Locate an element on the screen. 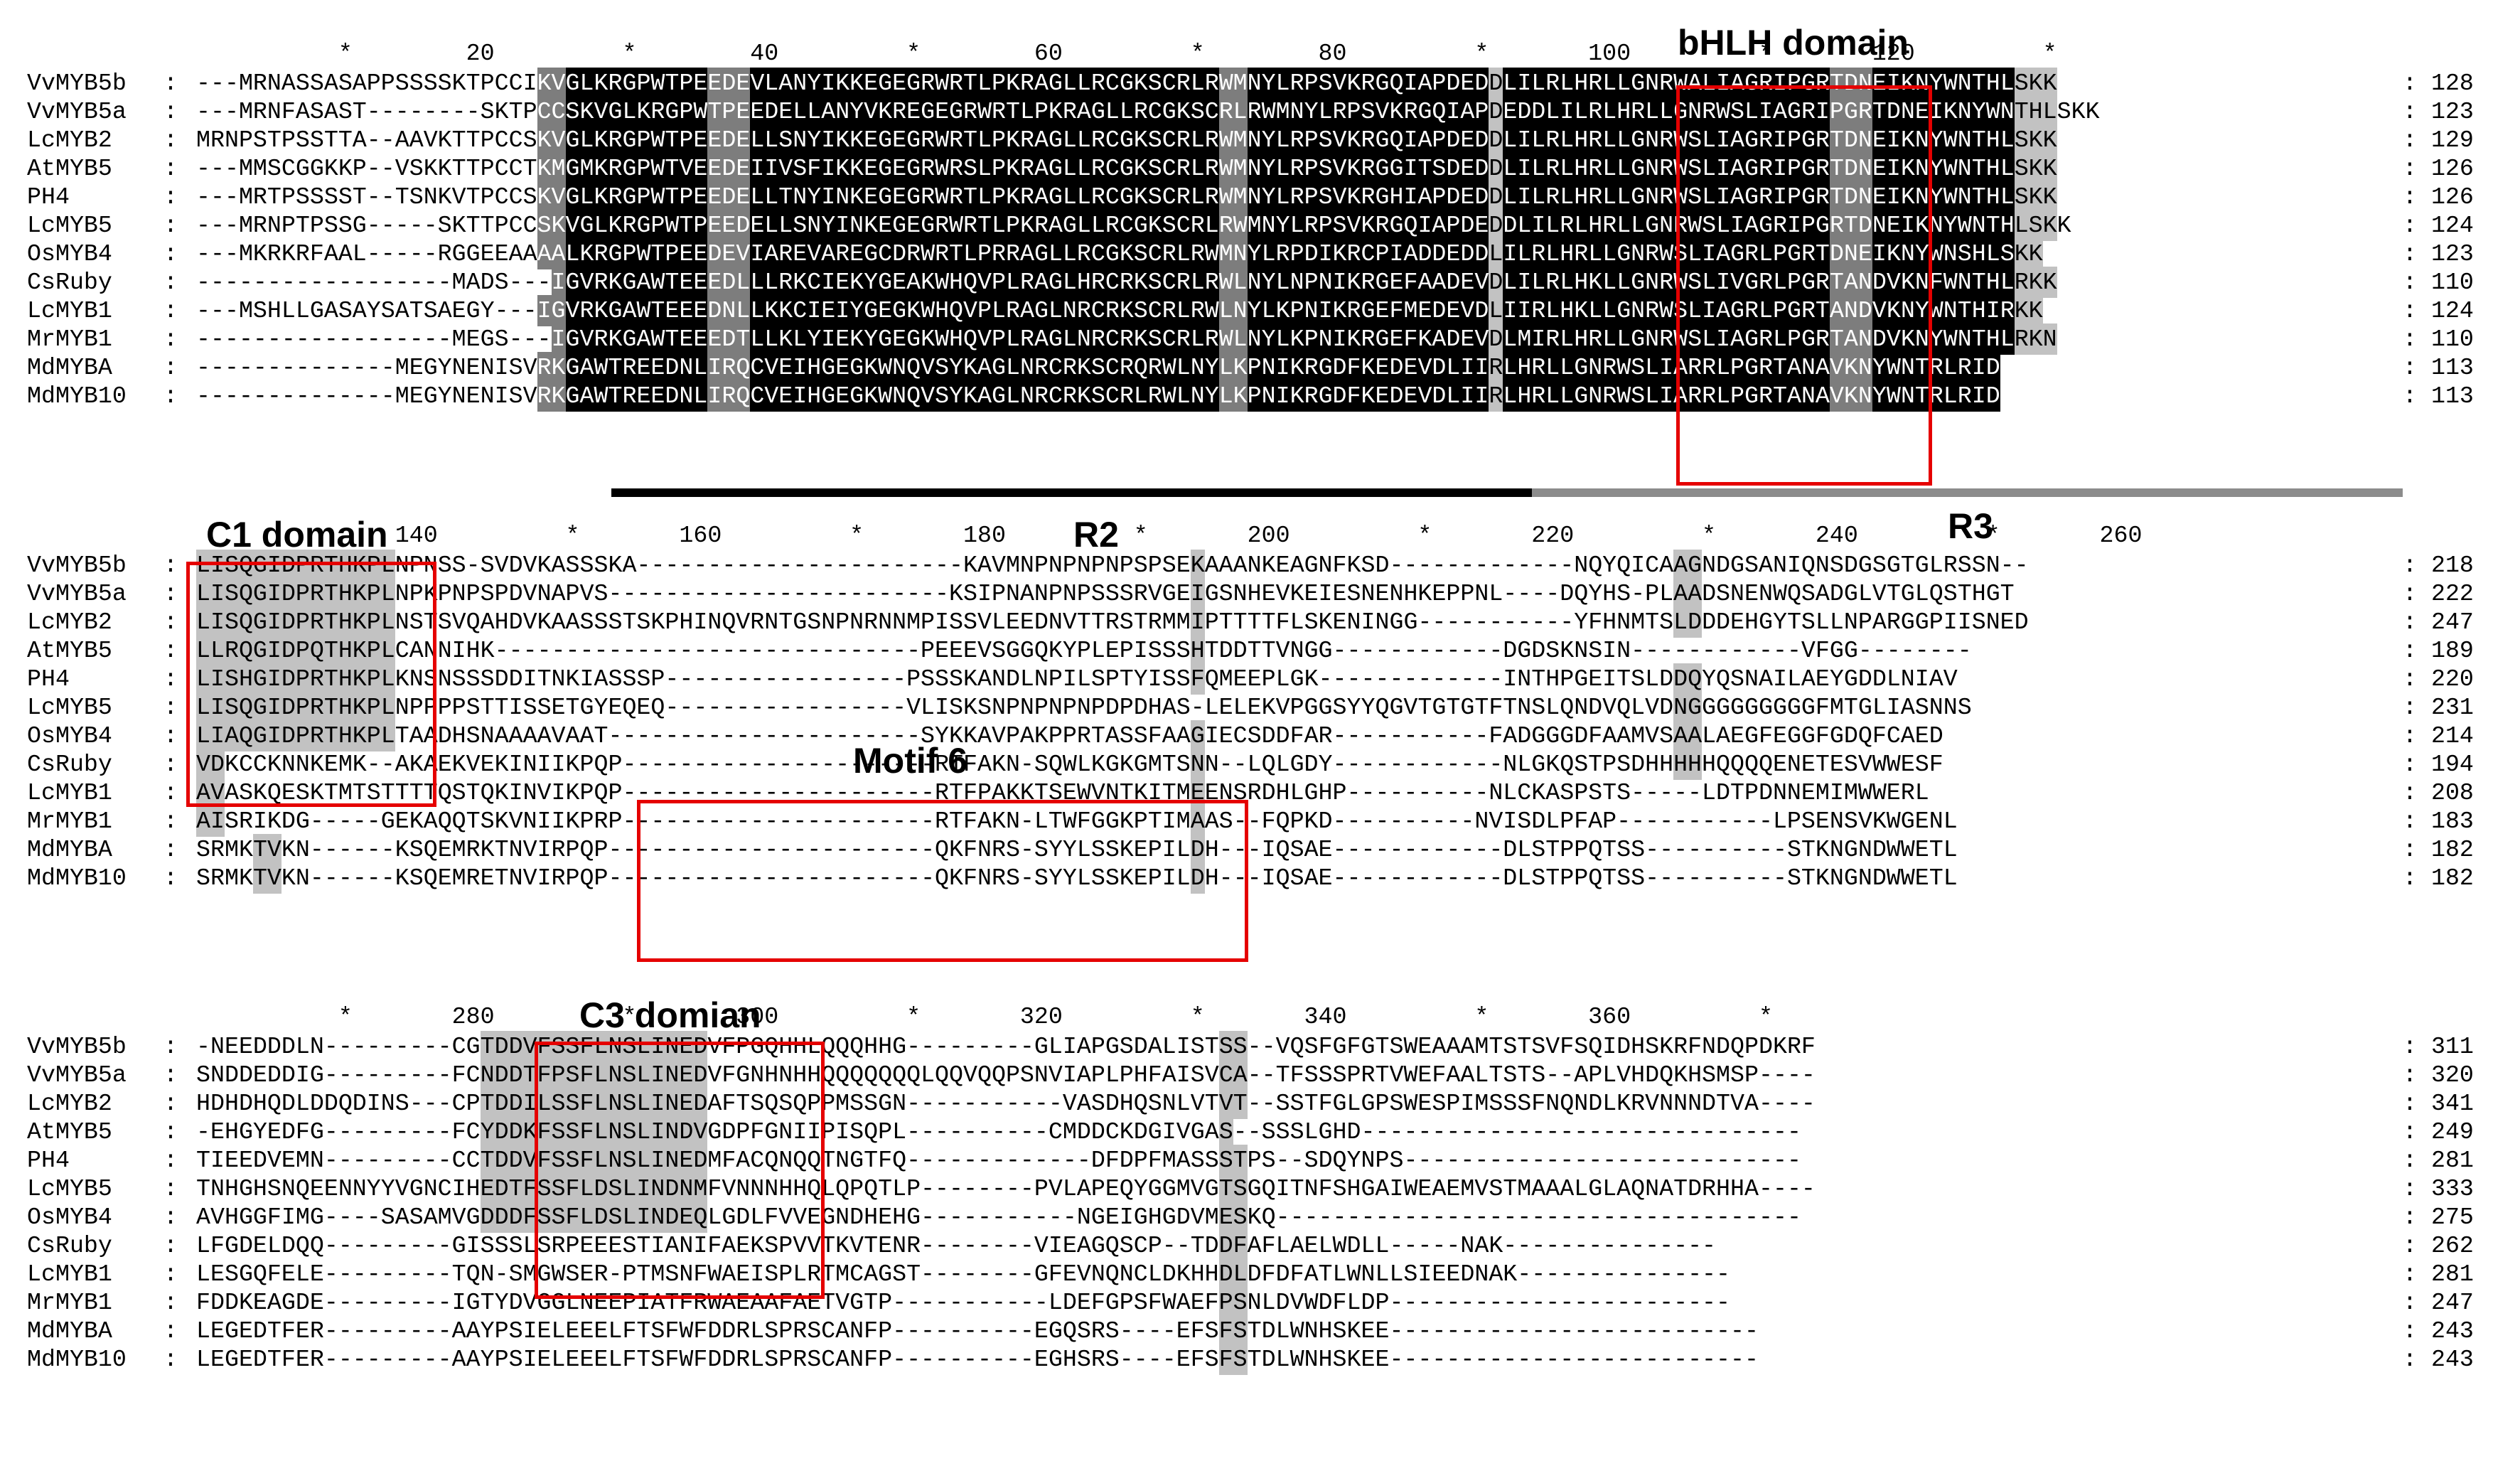 The height and width of the screenshot is (1466, 2520). residue-count: : 220 is located at coordinates (2439, 678).